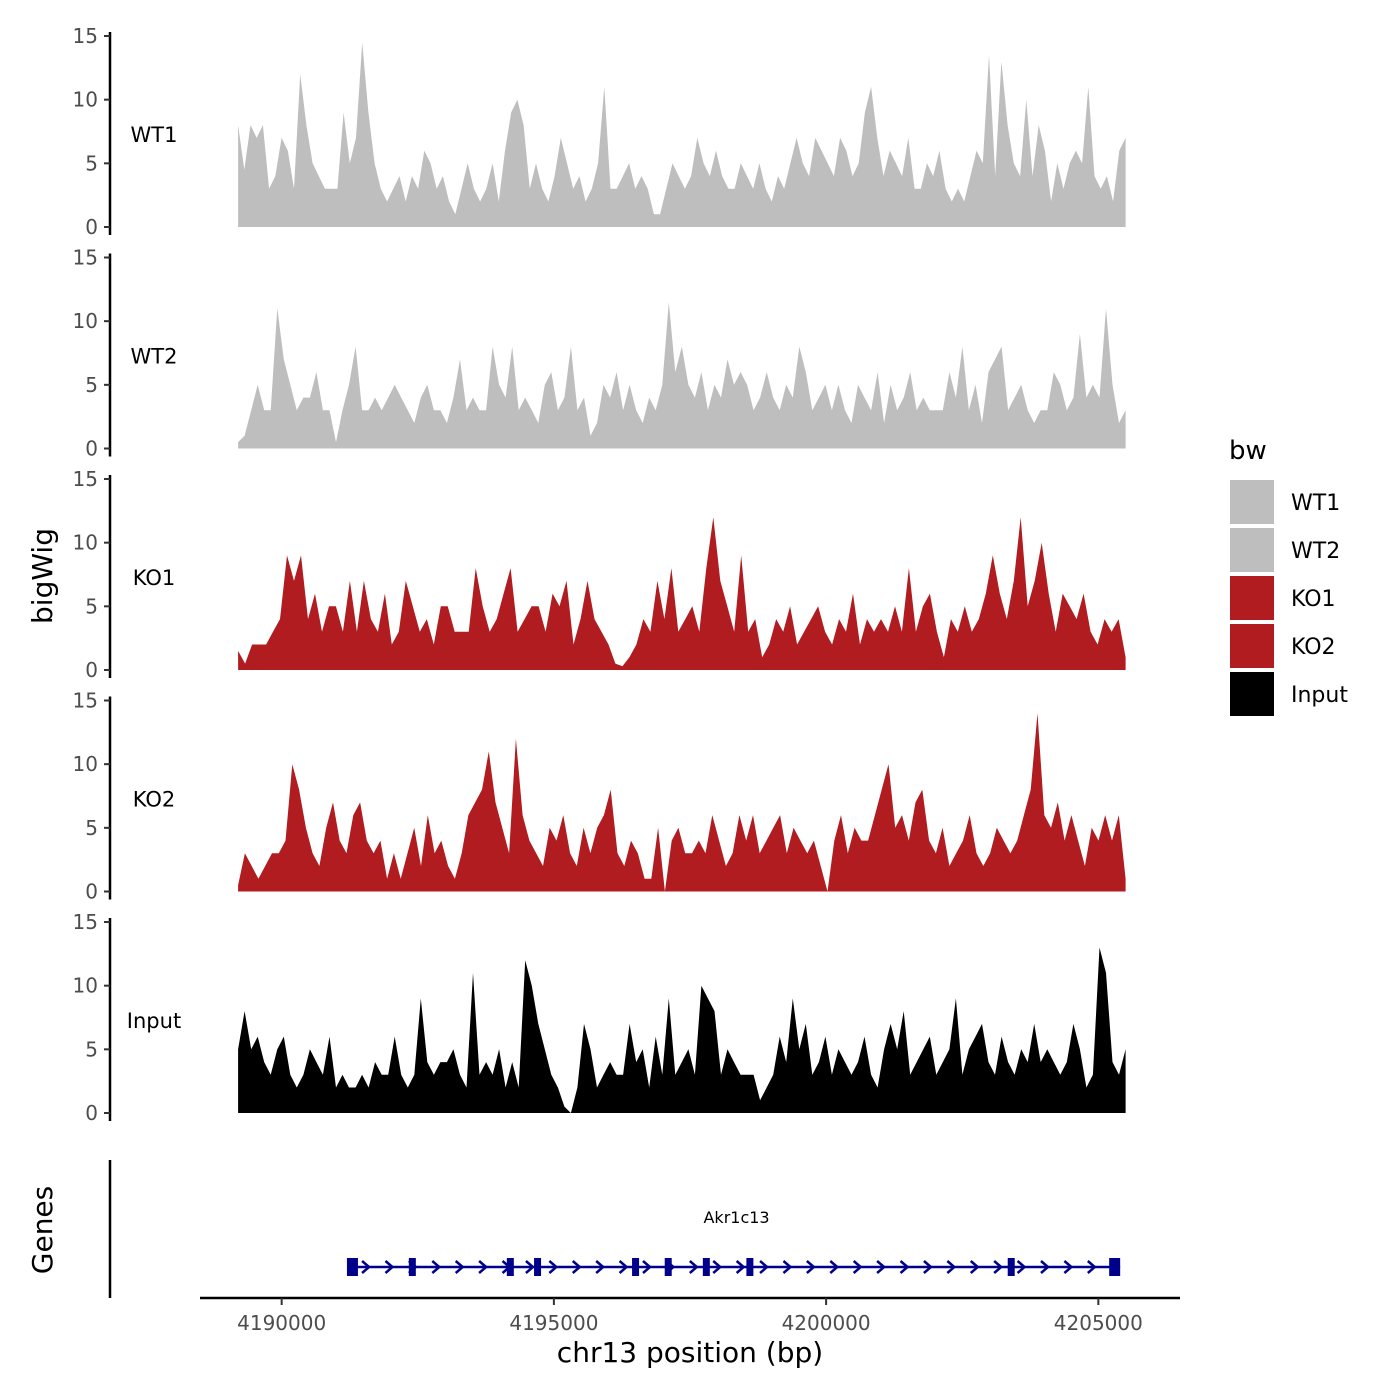  Describe the element at coordinates (1098, 1323) in the screenshot. I see `x-tick-label: 4205000` at that location.